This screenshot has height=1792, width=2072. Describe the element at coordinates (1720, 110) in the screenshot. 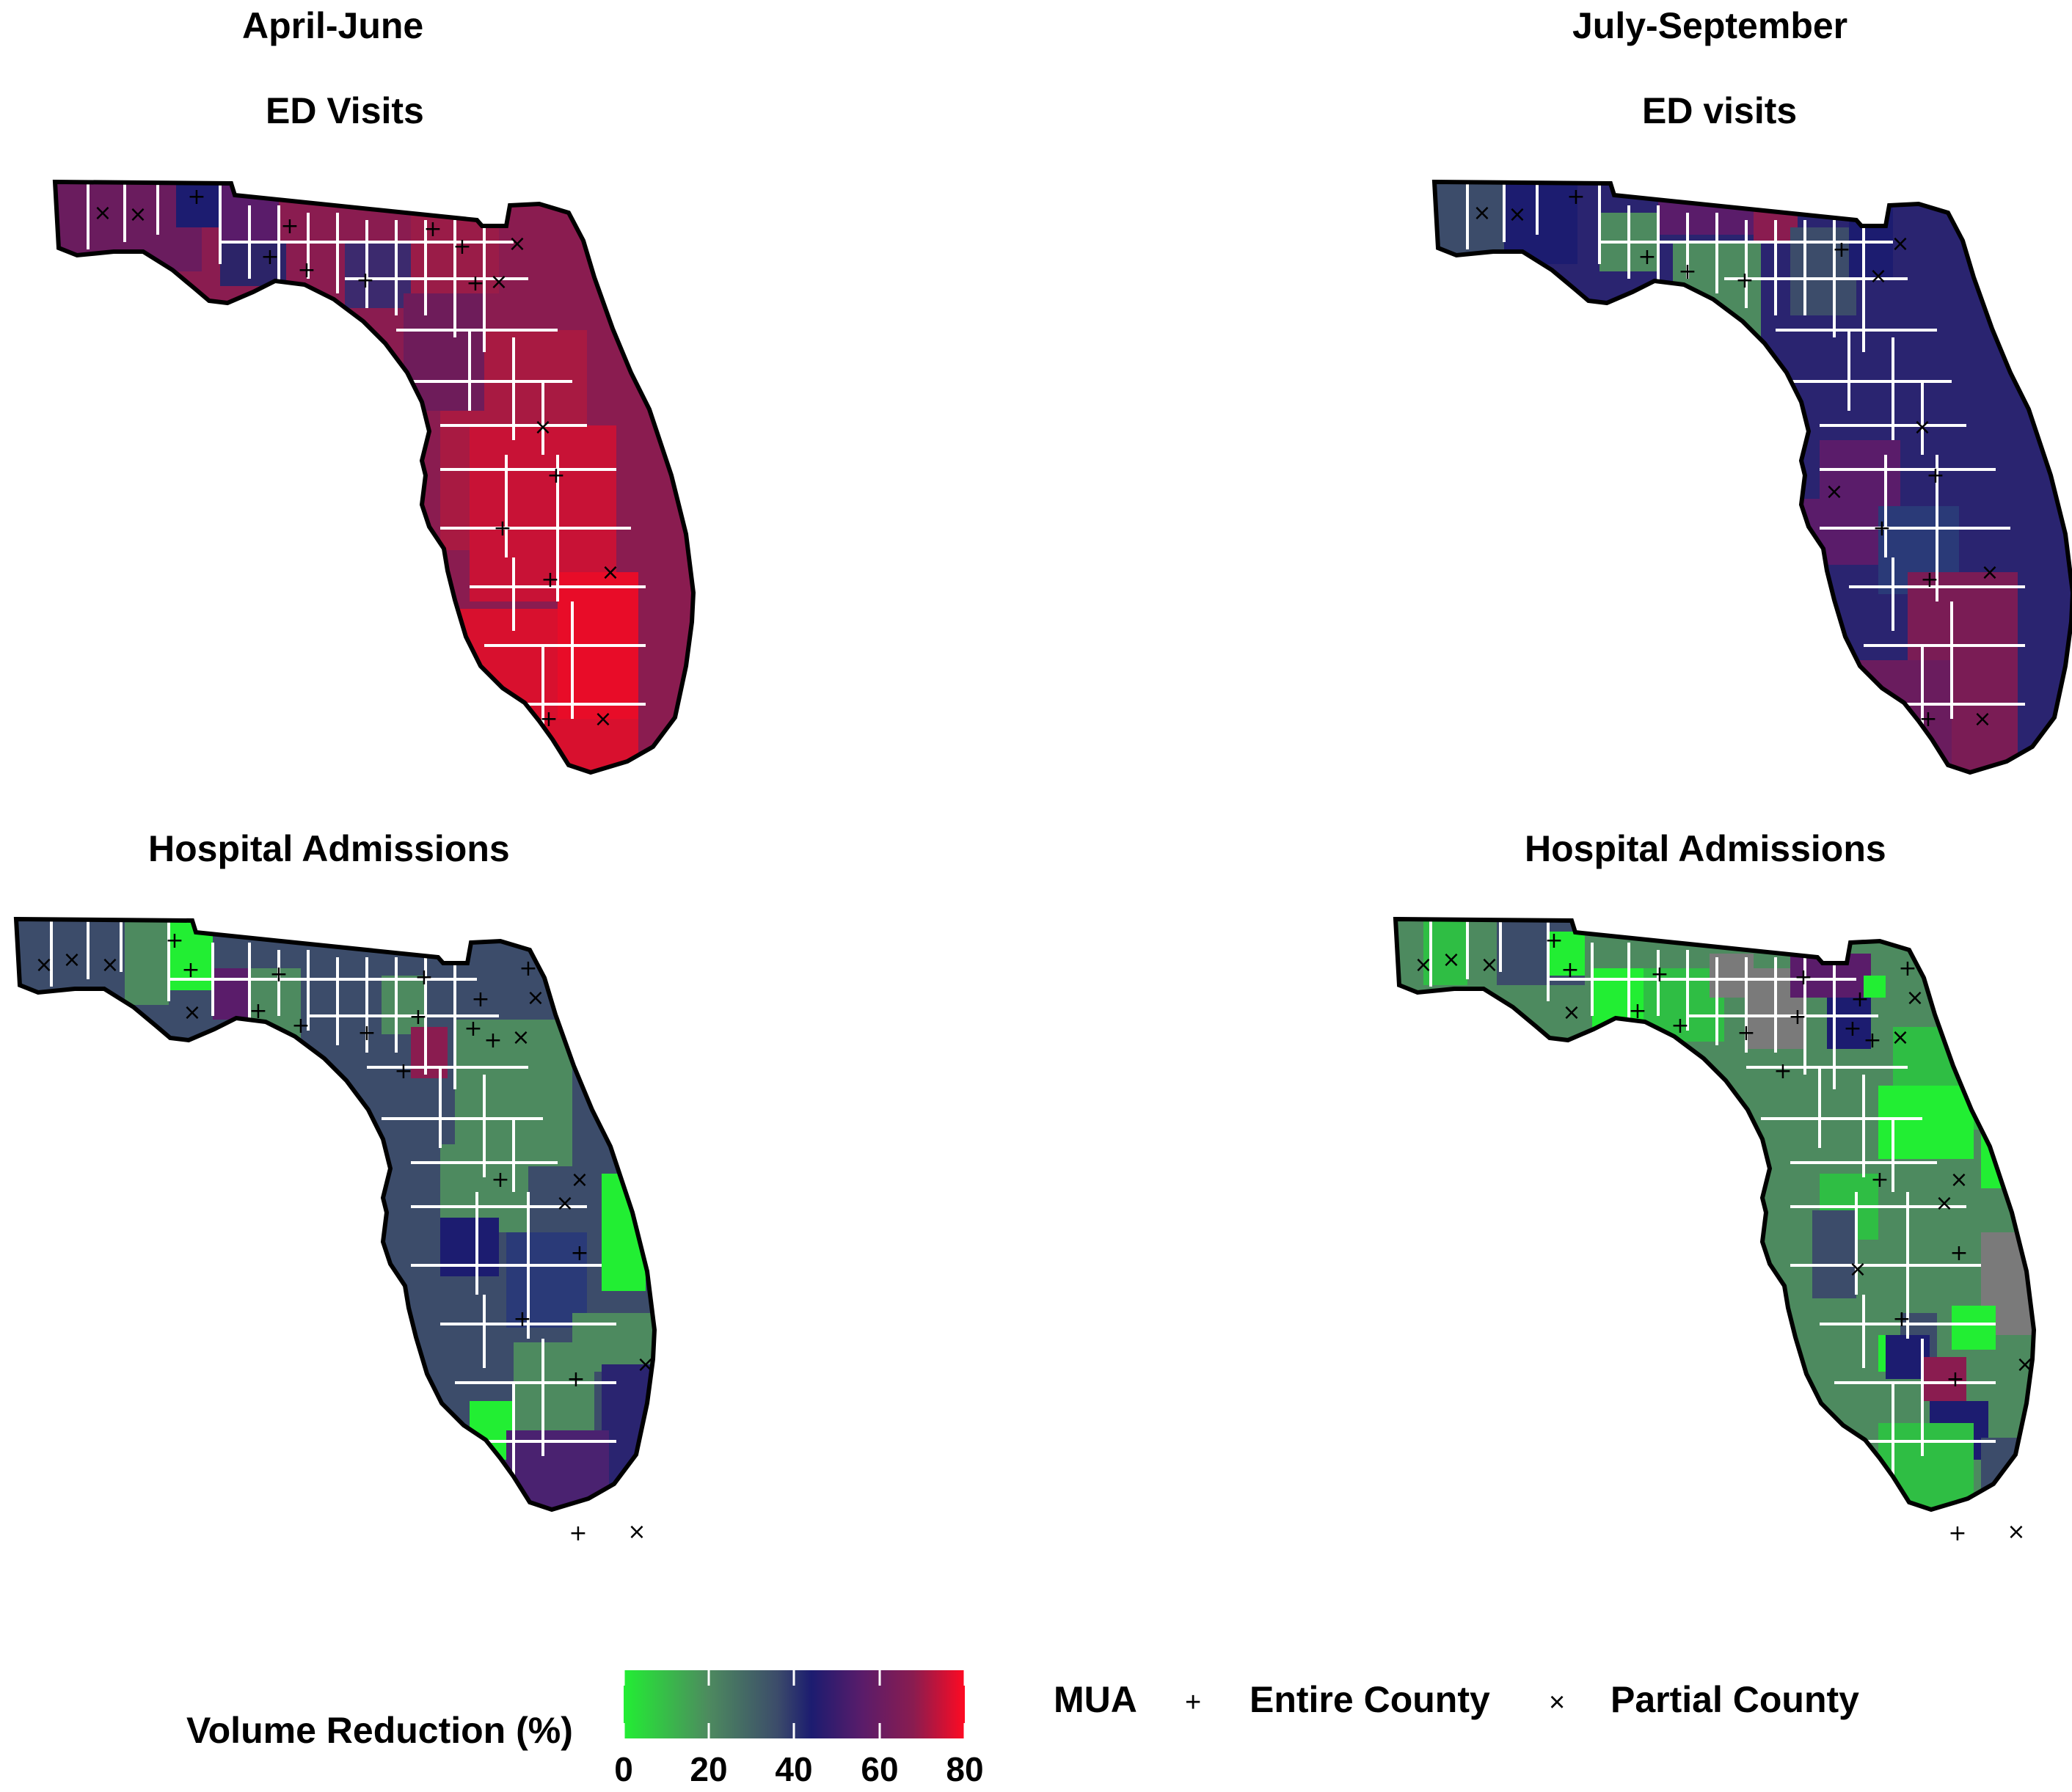

I see `title-ed-visits-q3: ED visits` at that location.